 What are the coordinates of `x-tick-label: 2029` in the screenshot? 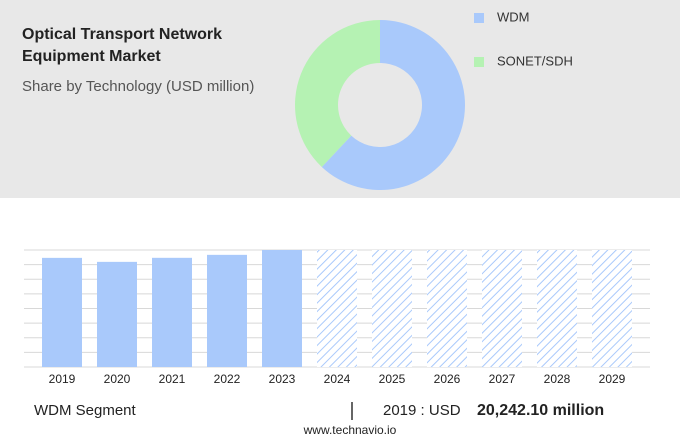 It's located at (612, 379).